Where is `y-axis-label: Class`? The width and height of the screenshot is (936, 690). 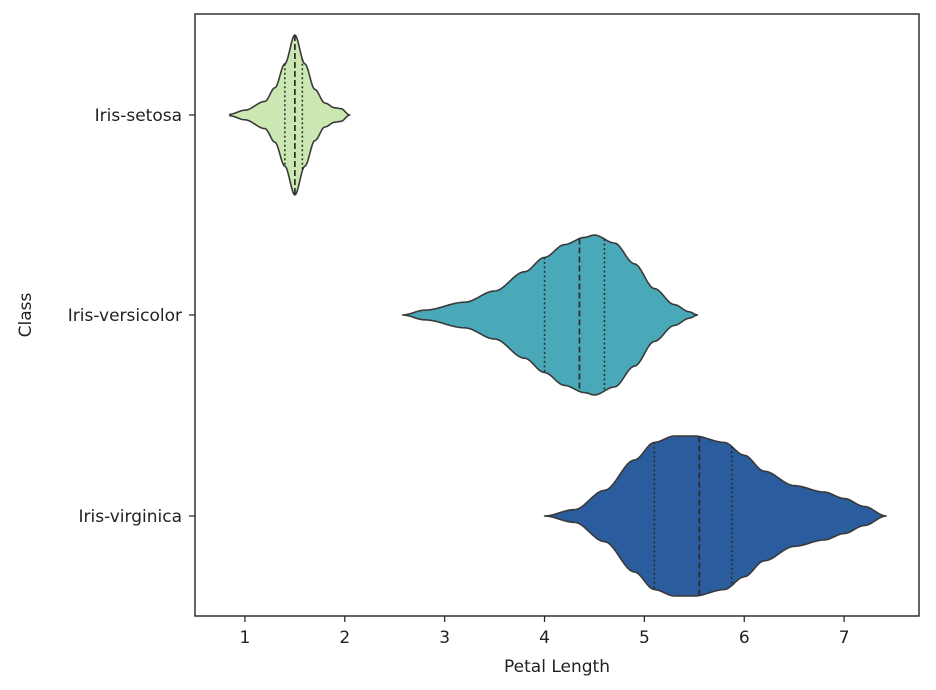 y-axis-label: Class is located at coordinates (26, 314).